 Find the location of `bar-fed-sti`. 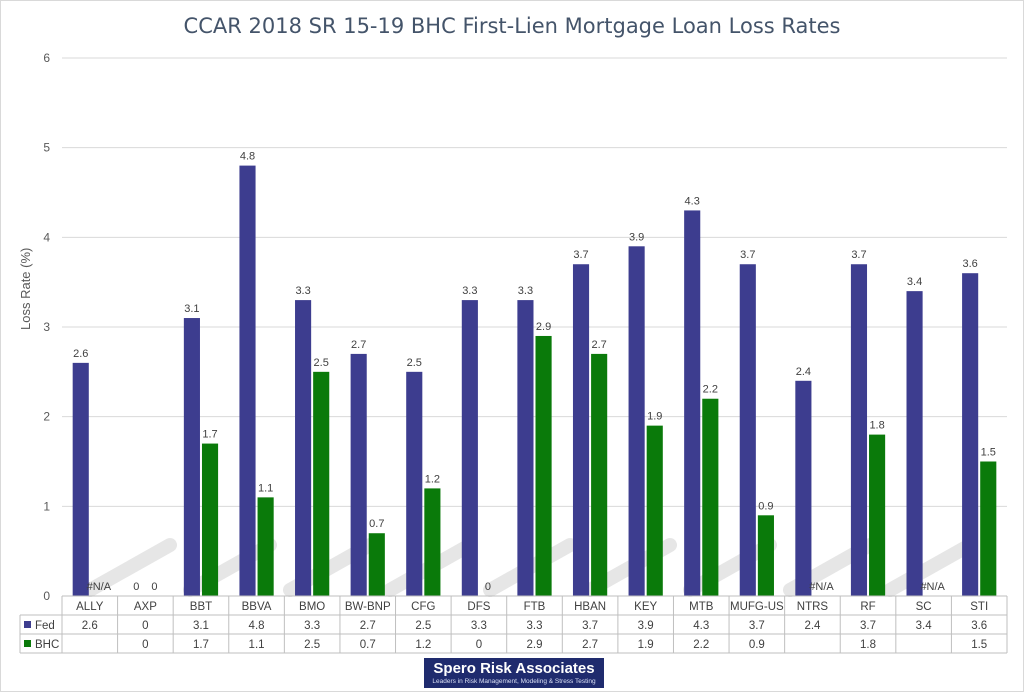

bar-fed-sti is located at coordinates (970, 434).